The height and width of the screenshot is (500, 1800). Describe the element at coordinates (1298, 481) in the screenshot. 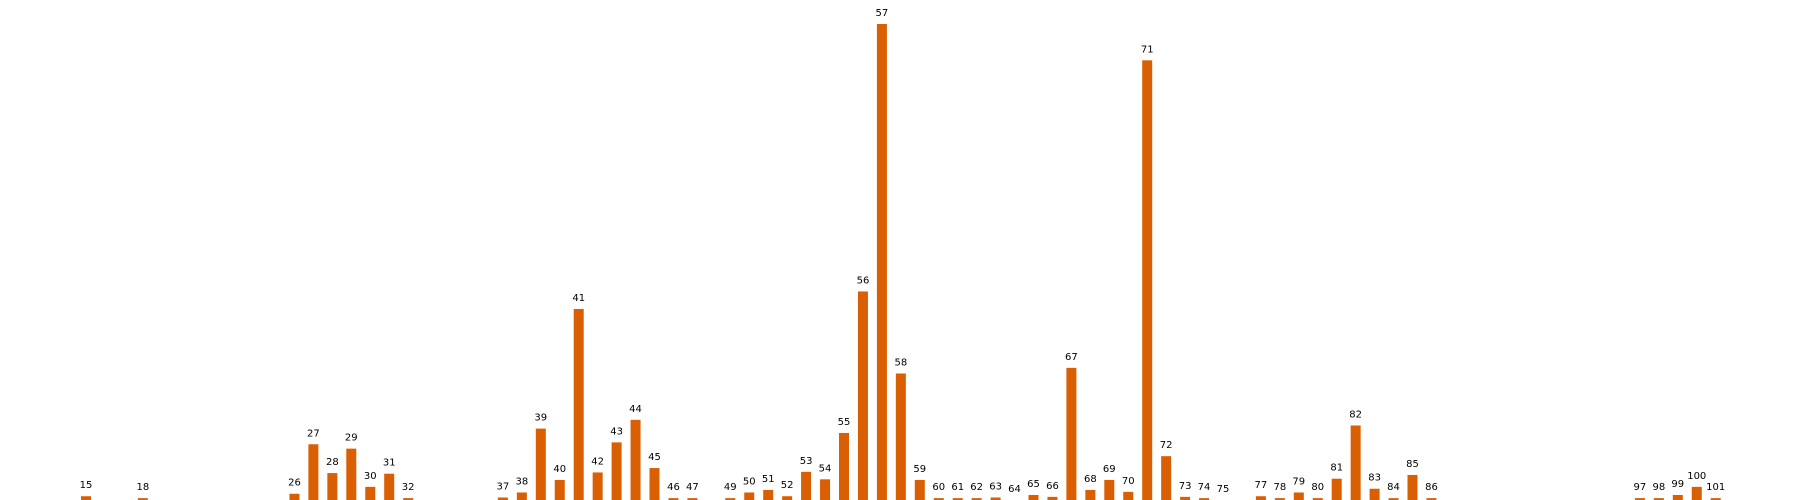

I see `bar-label-79: 79` at that location.